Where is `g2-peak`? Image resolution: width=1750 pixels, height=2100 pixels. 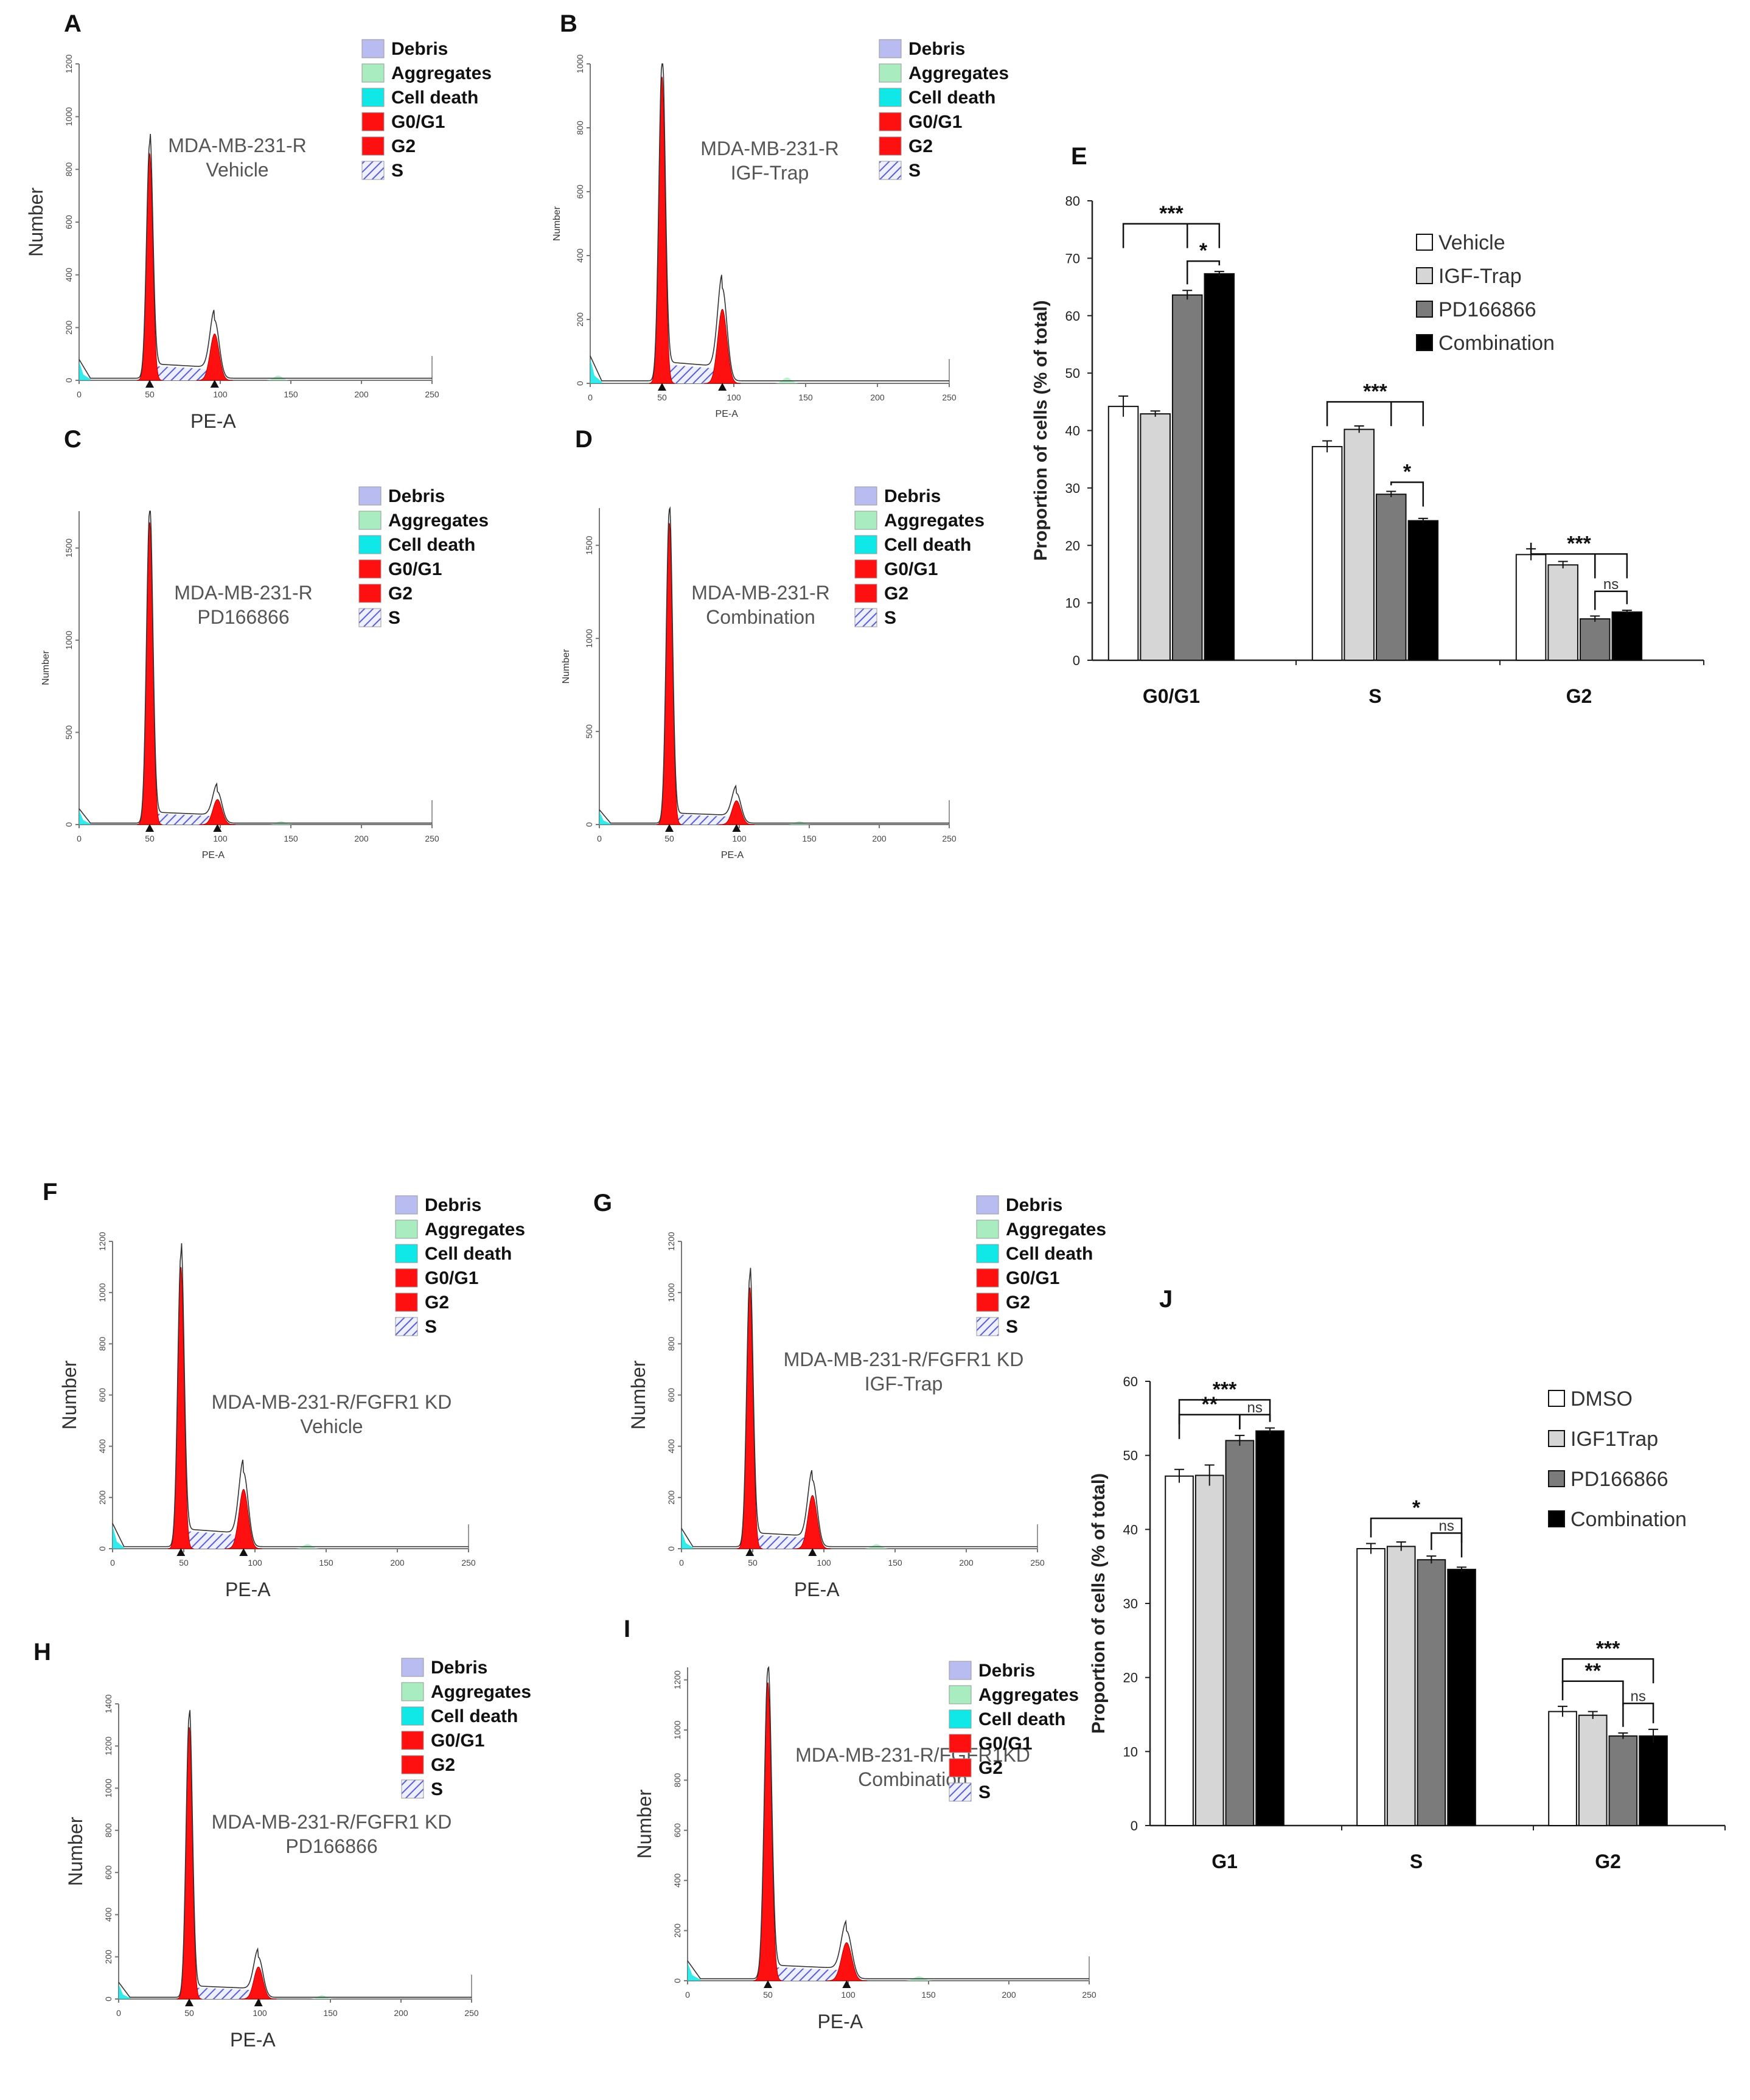 g2-peak is located at coordinates (736, 812).